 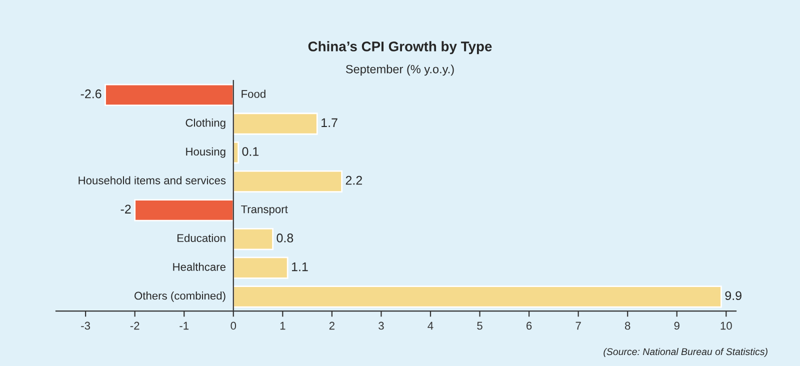 What do you see at coordinates (400, 47) in the screenshot?
I see `chart-title: China’s CPI Growth by Type` at bounding box center [400, 47].